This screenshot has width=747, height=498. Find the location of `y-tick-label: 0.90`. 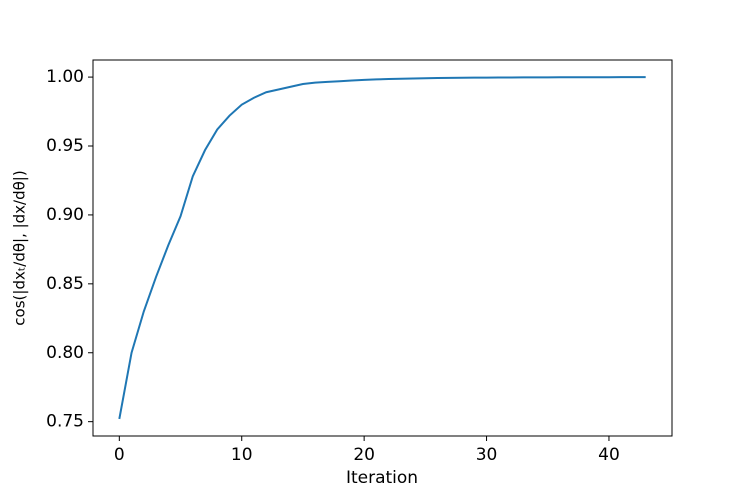

y-tick-label: 0.90 is located at coordinates (65, 215).